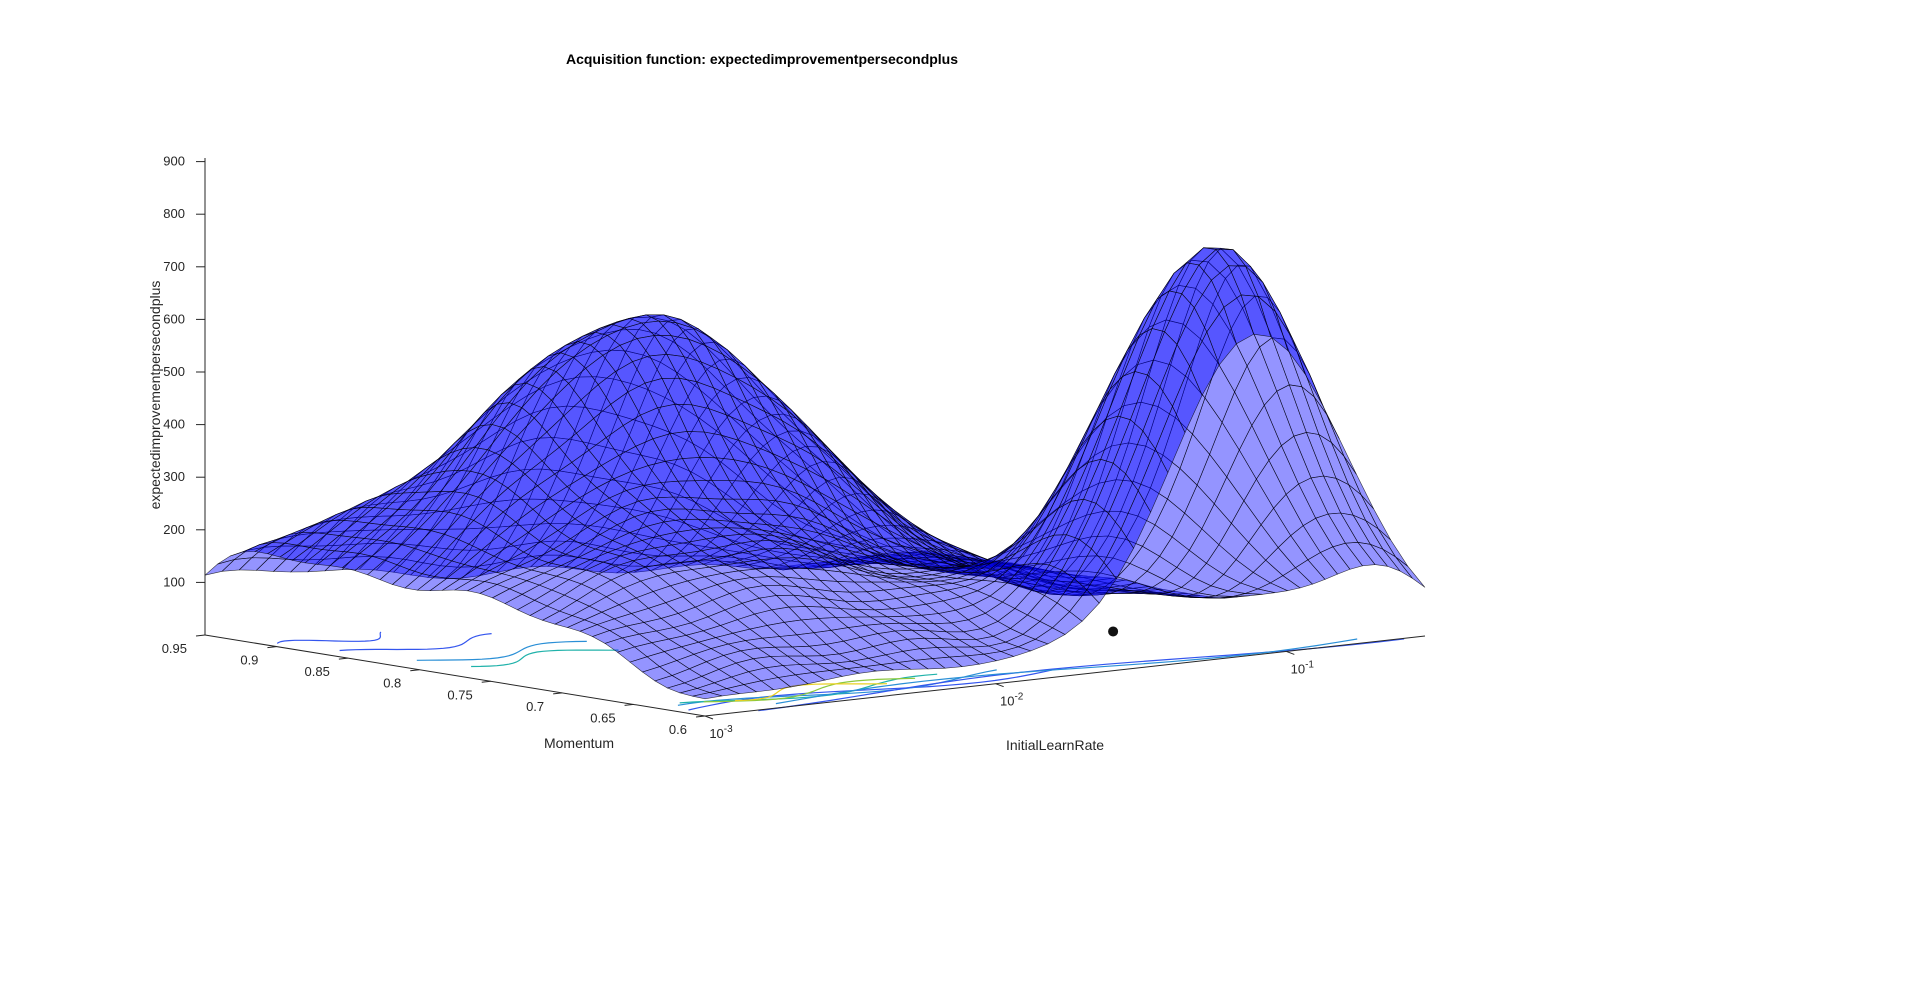  I want to click on y-tick-label: 0.6, so click(678, 729).